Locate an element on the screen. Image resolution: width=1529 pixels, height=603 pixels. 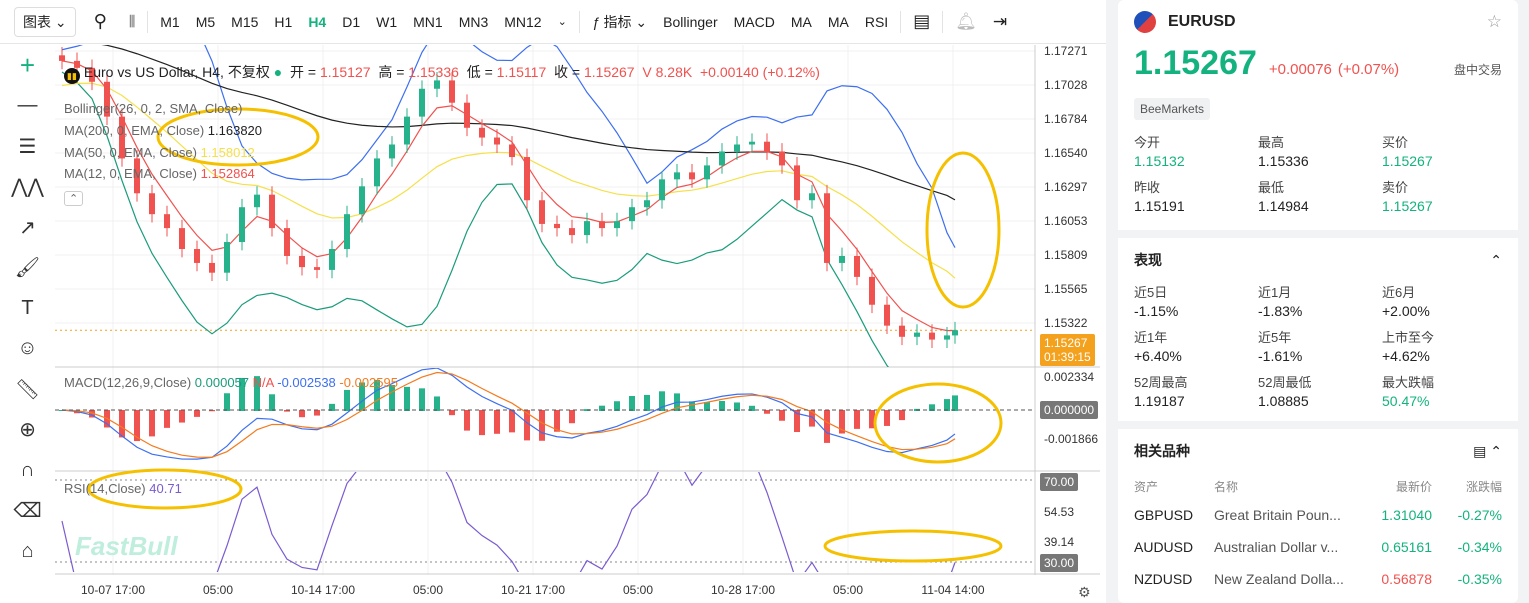
macd-hist-value: 0.000057 is located at coordinates (222, 382).